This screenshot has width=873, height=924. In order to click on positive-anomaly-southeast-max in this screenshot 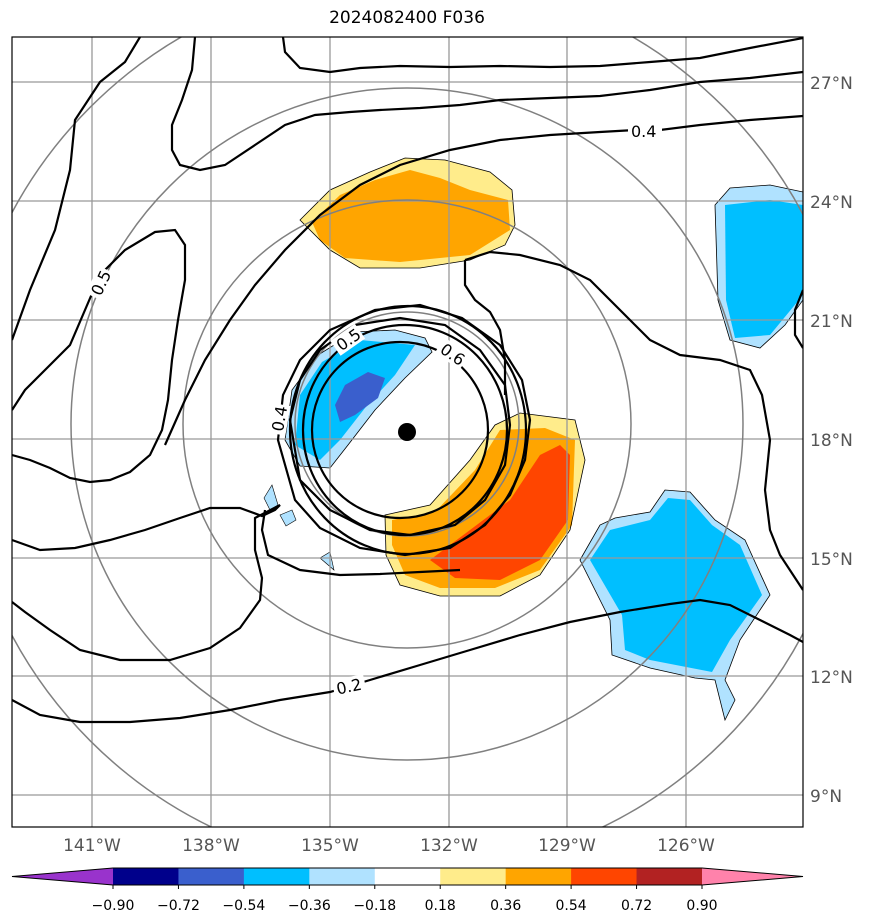, I will do `click(500, 512)`.